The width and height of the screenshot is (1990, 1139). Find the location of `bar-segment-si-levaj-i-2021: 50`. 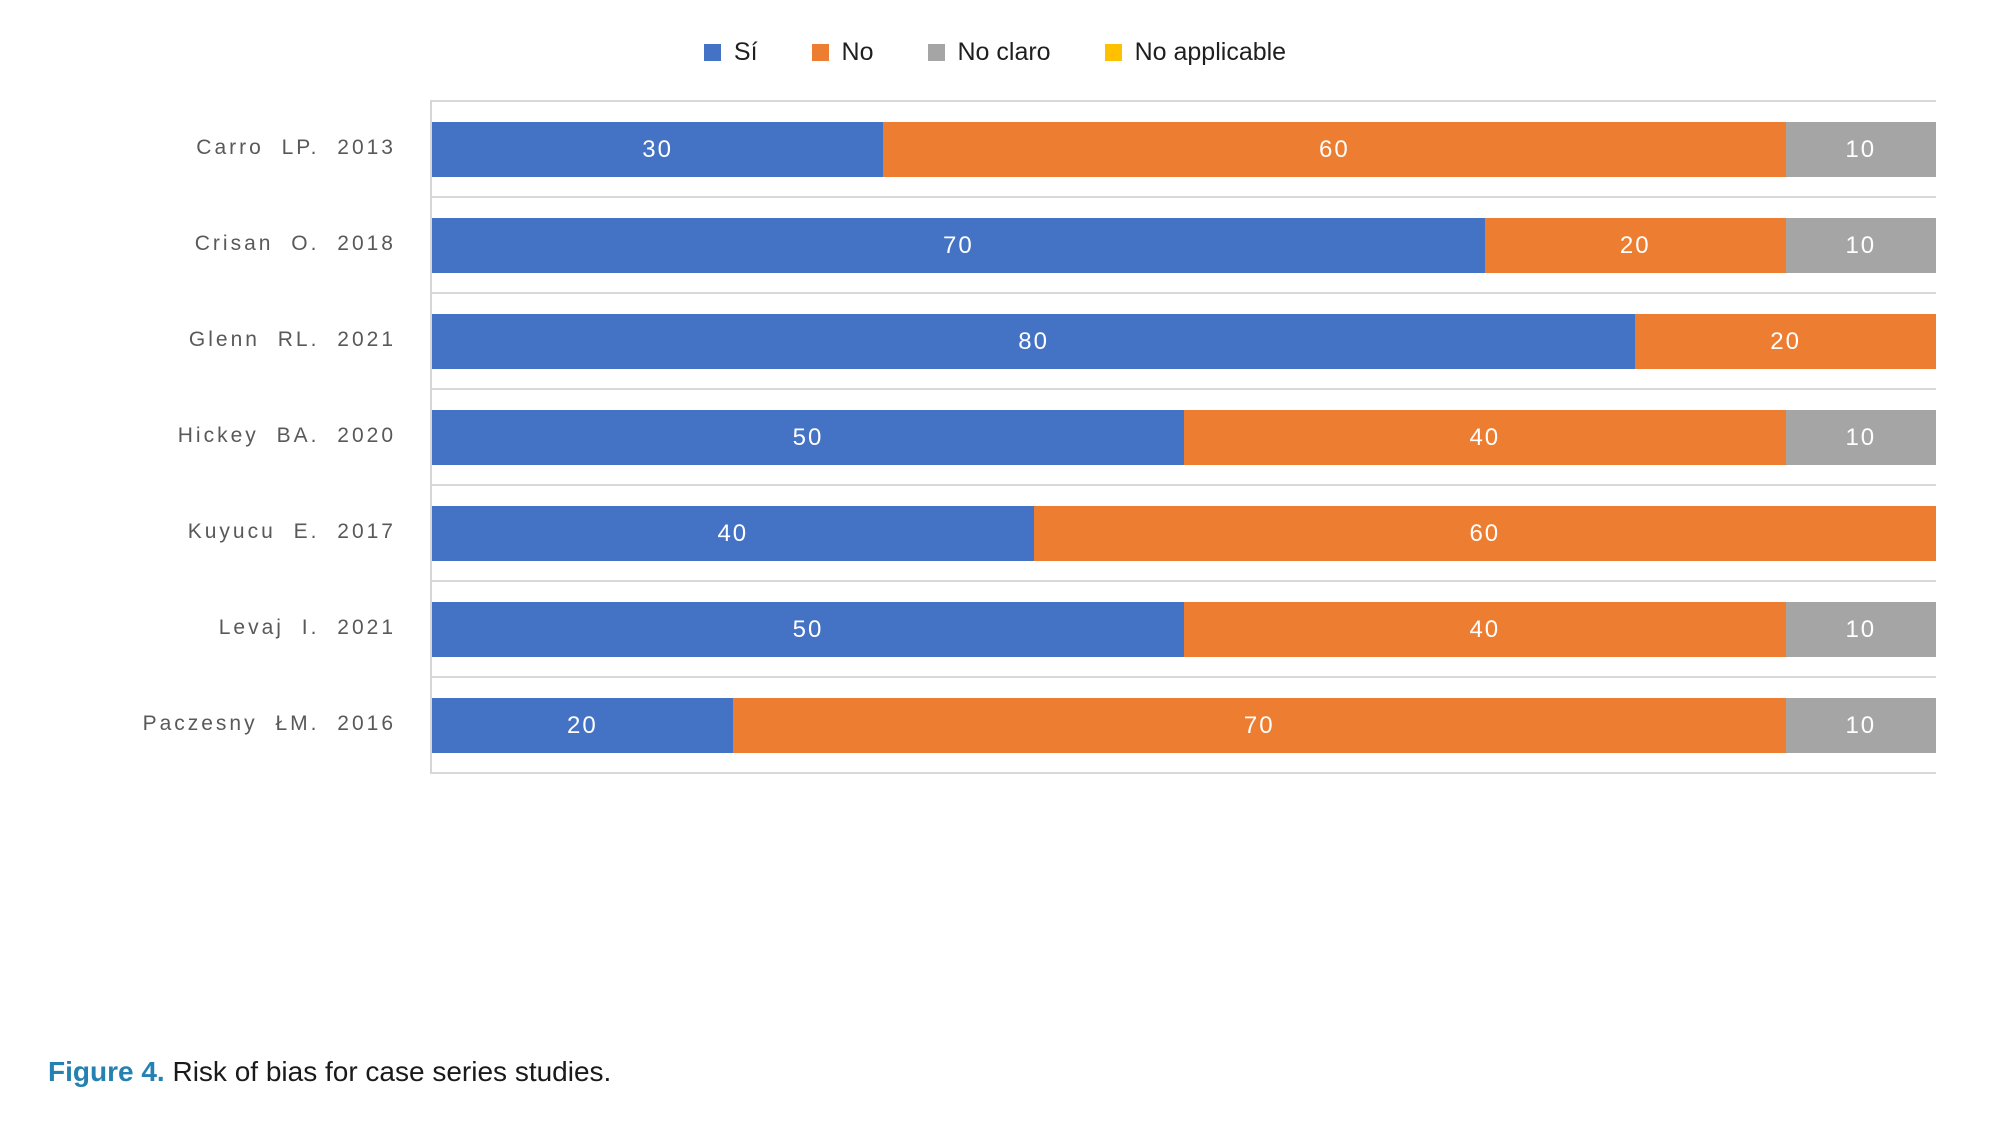

bar-segment-si-levaj-i-2021: 50 is located at coordinates (808, 629).